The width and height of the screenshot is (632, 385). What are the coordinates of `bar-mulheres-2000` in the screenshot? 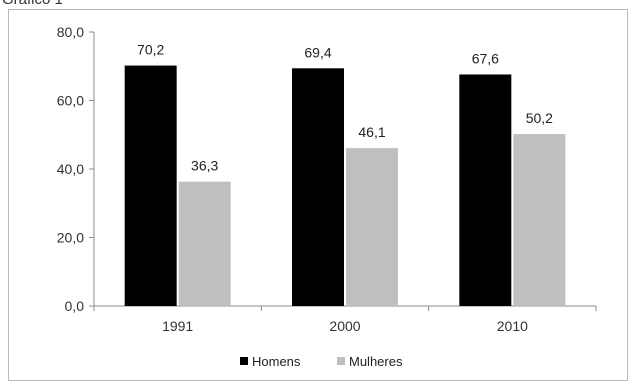 It's located at (372, 227).